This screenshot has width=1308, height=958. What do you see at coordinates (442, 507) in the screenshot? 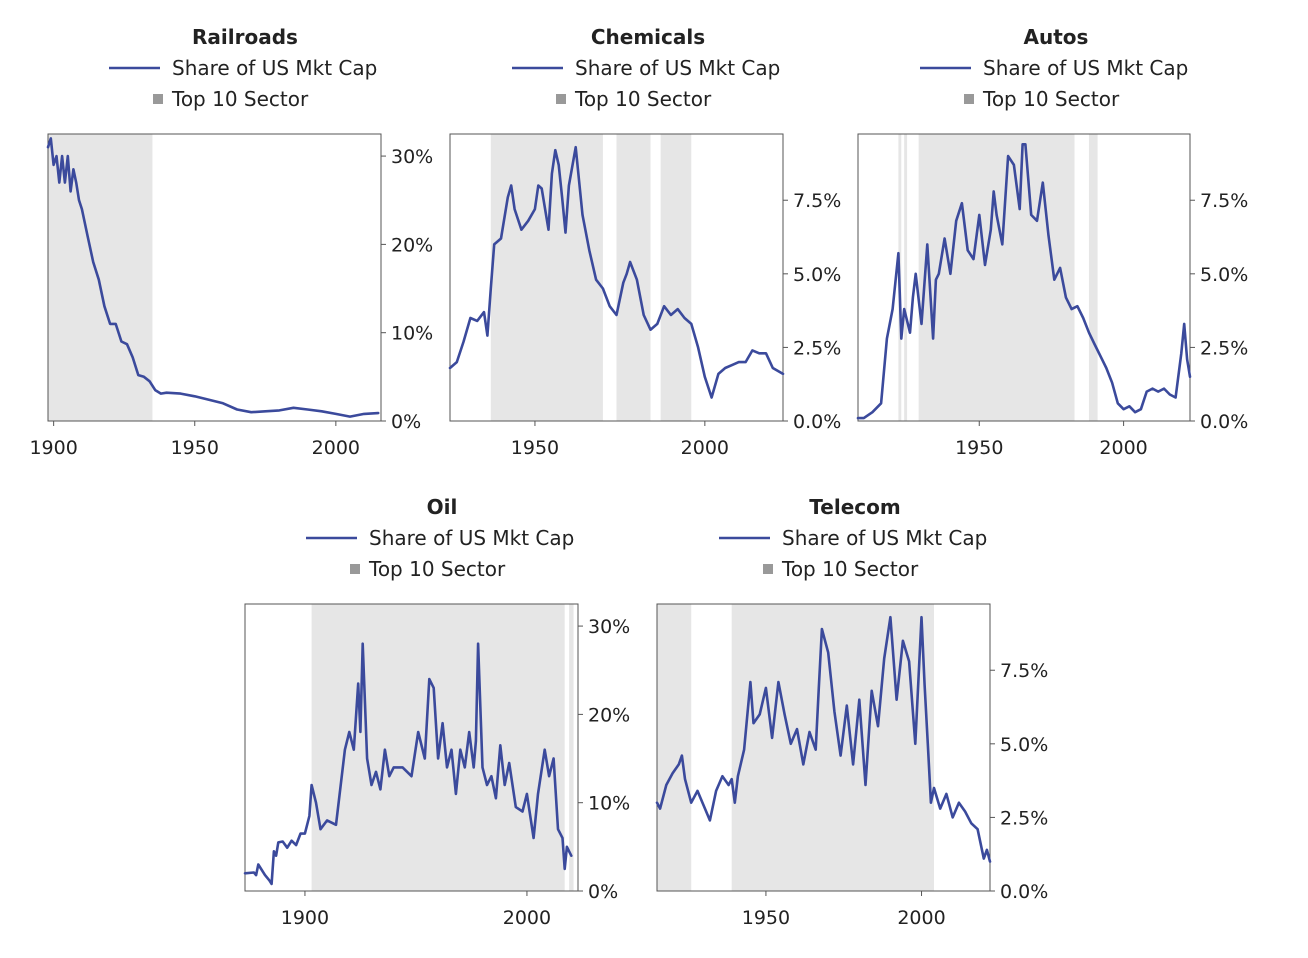
I see `chart-title: Oil` at bounding box center [442, 507].